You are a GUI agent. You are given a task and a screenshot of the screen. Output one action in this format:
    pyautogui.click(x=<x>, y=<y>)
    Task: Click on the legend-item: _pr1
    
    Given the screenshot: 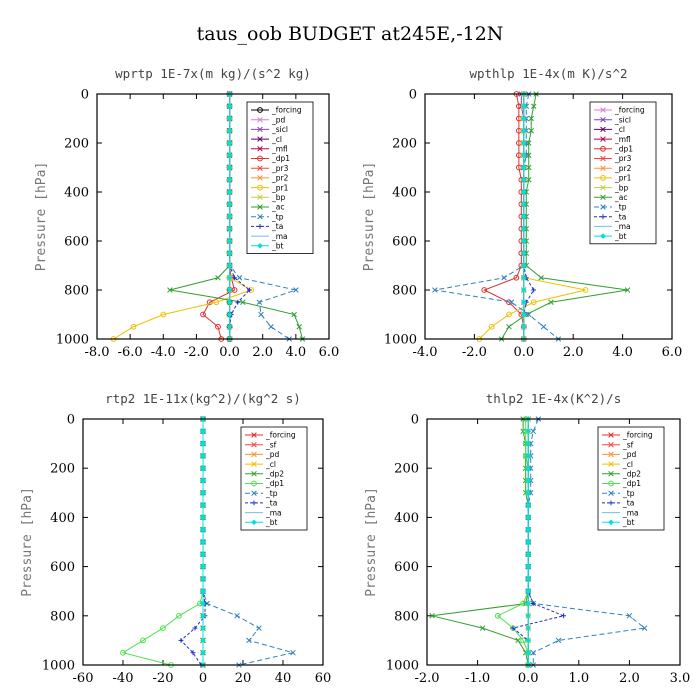 What is the action you would take?
    pyautogui.click(x=613, y=178)
    